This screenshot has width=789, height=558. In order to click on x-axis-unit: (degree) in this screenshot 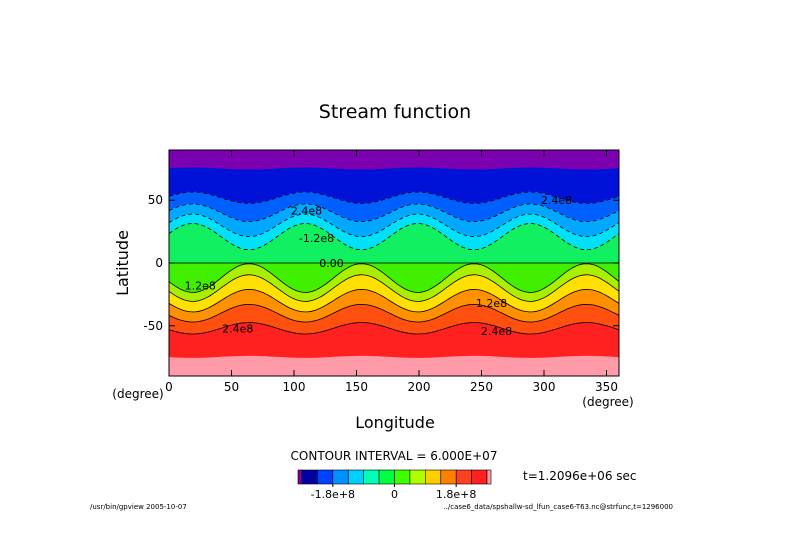, I will do `click(607, 402)`.